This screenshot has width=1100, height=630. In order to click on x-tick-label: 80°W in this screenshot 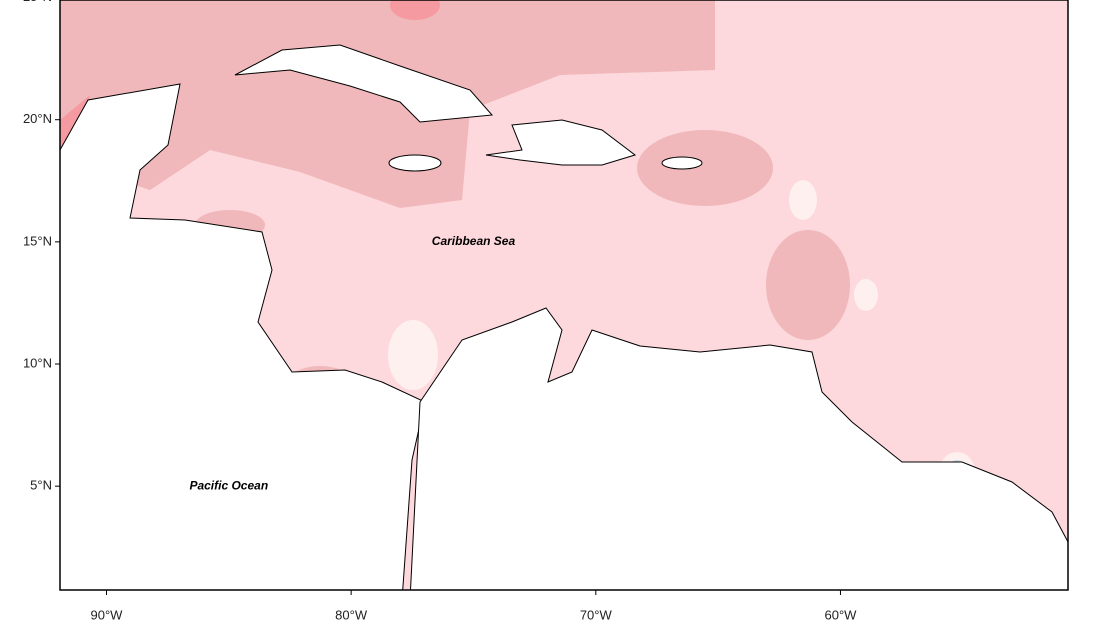, I will do `click(351, 614)`.